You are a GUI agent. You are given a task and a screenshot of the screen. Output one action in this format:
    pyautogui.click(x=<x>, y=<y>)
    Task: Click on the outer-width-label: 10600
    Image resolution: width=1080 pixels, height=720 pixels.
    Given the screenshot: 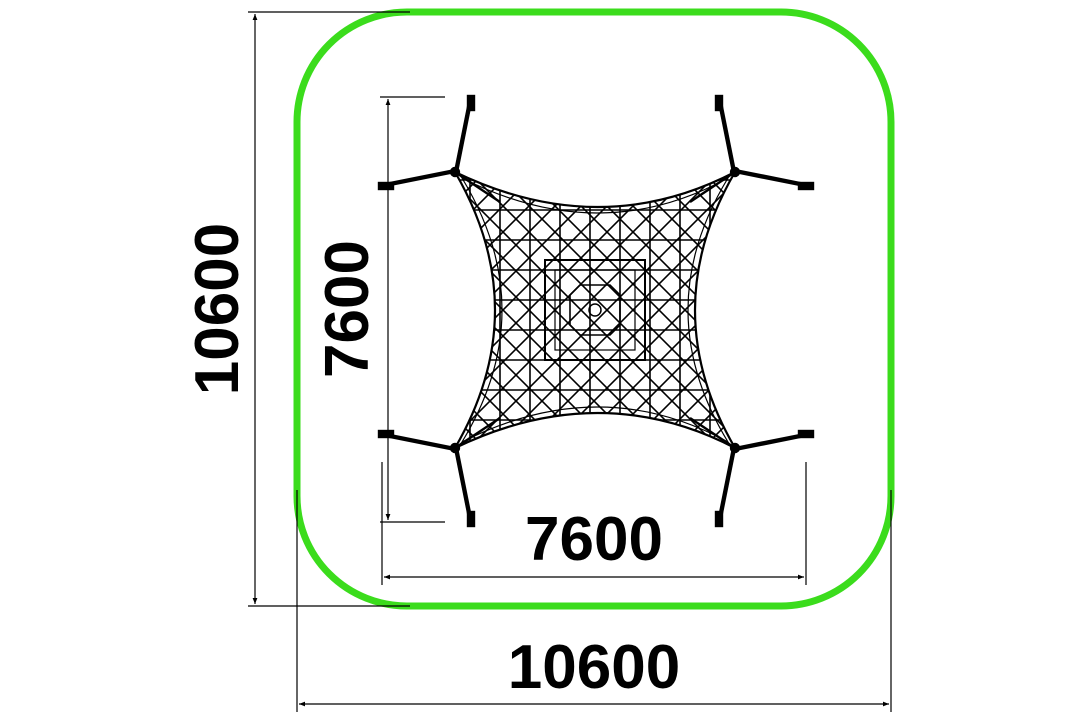 What is the action you would take?
    pyautogui.click(x=594, y=667)
    